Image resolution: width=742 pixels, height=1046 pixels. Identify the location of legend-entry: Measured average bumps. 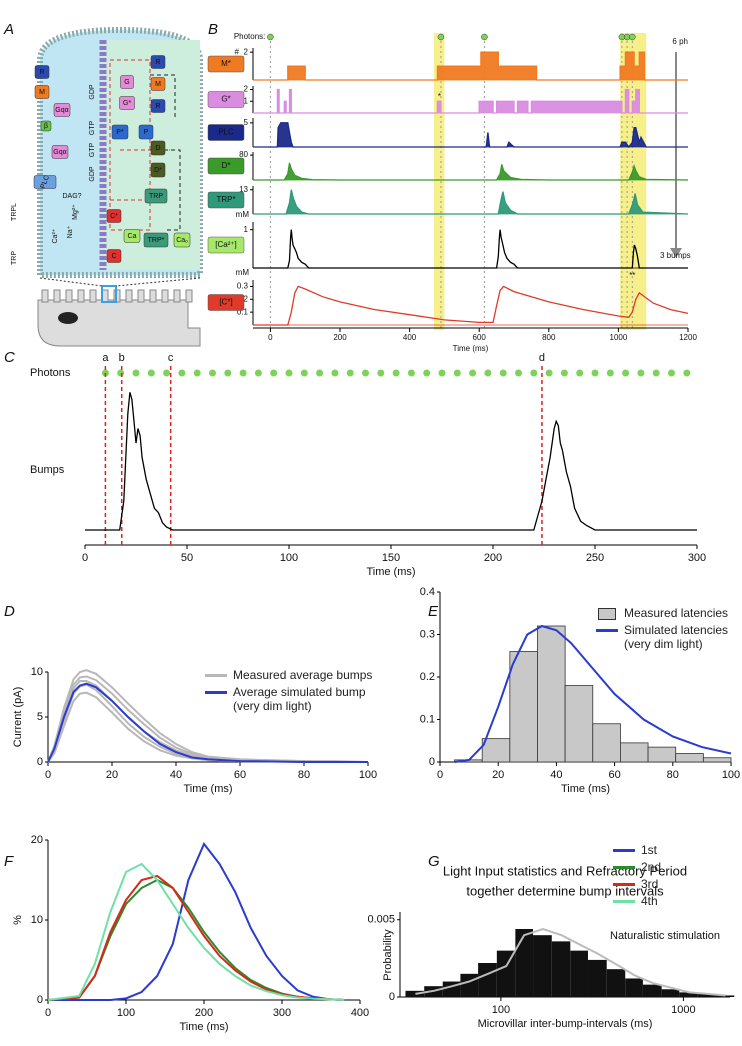
(300, 675).